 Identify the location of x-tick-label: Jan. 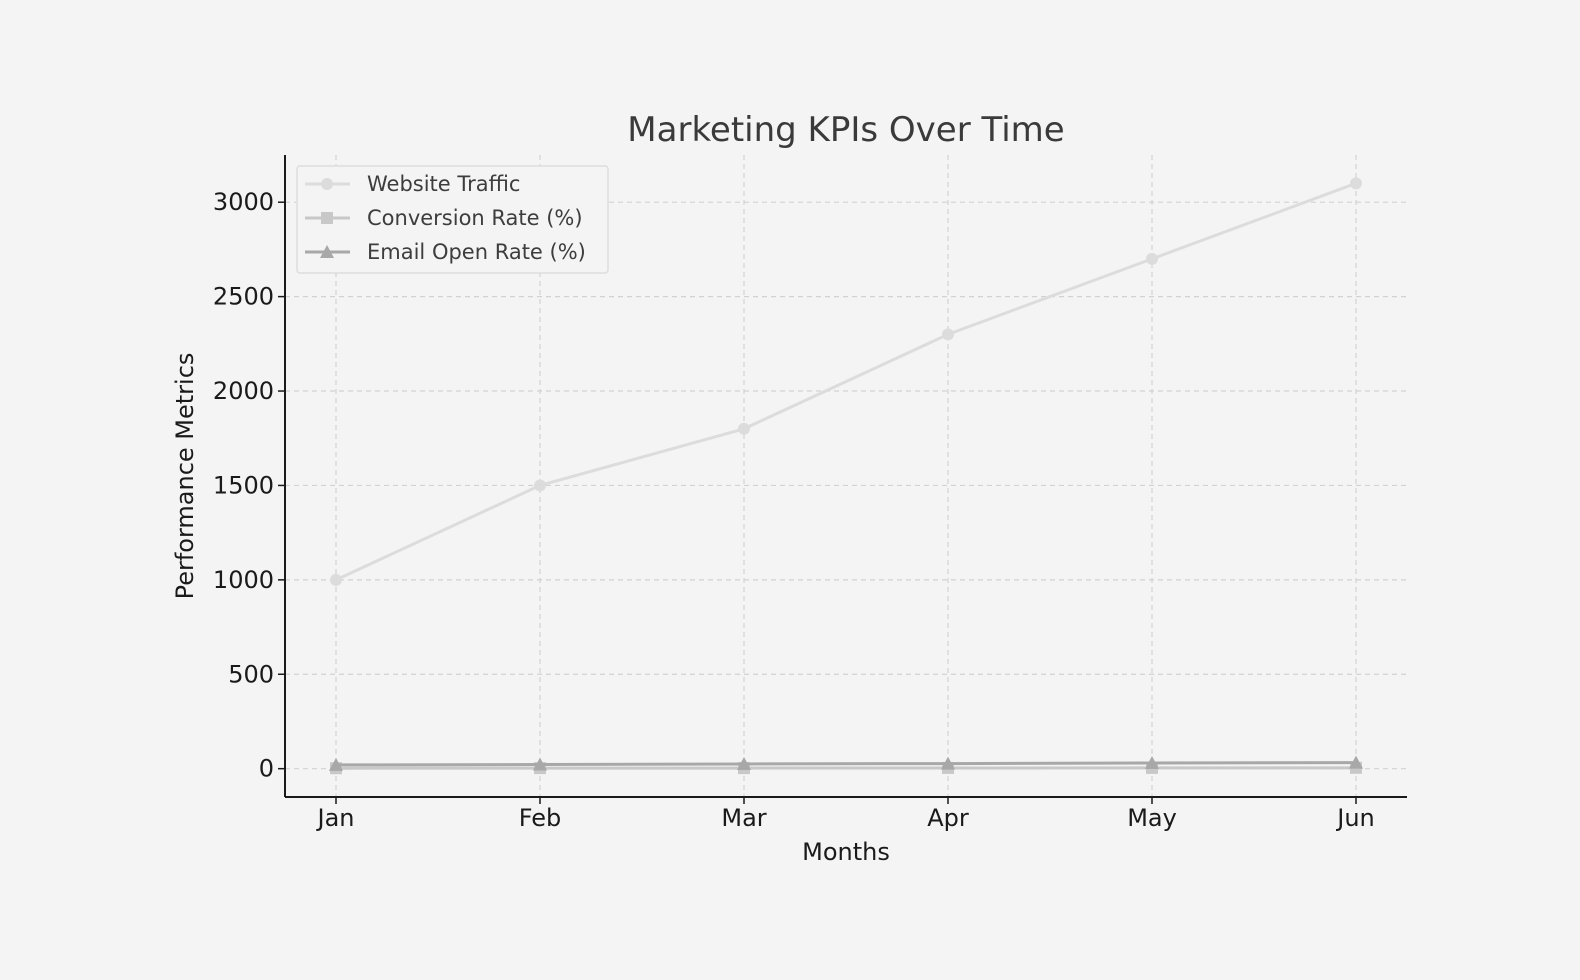
(335, 818).